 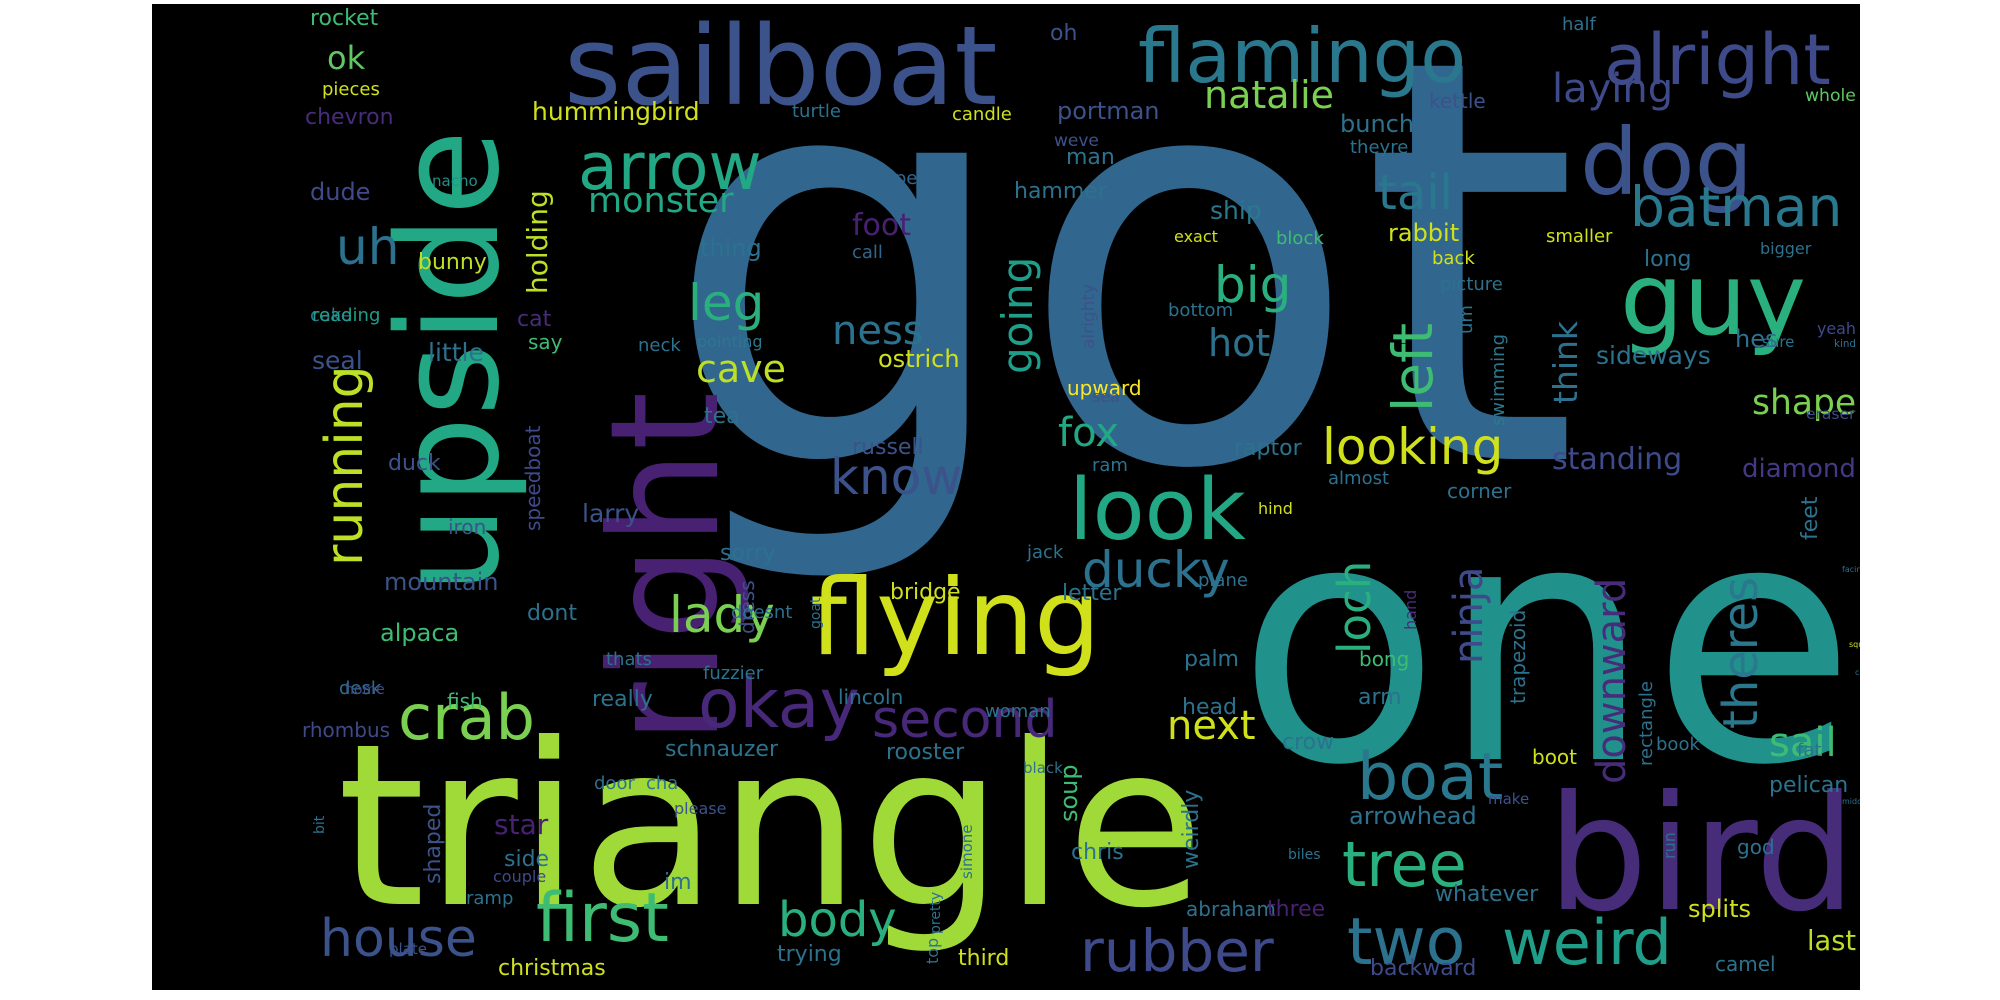 What do you see at coordinates (748, 553) in the screenshot?
I see `word-sorry: sorry` at bounding box center [748, 553].